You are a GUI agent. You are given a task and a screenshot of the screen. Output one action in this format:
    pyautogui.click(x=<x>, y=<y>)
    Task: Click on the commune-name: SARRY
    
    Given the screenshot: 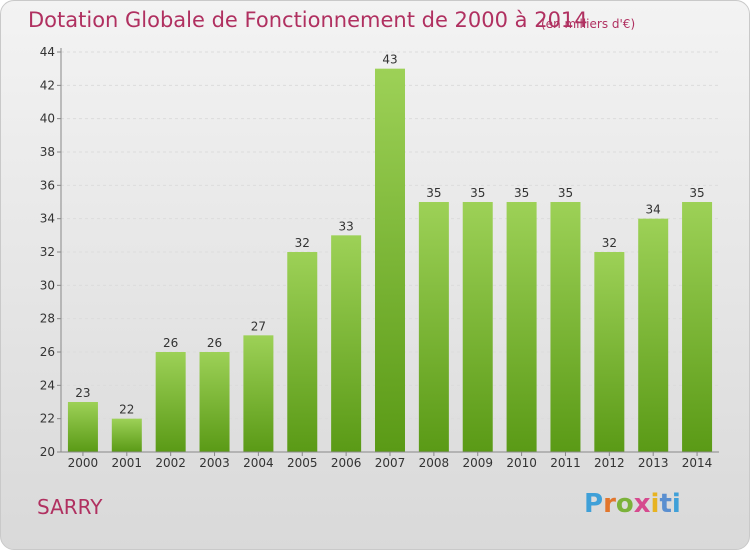 What is the action you would take?
    pyautogui.click(x=70, y=507)
    